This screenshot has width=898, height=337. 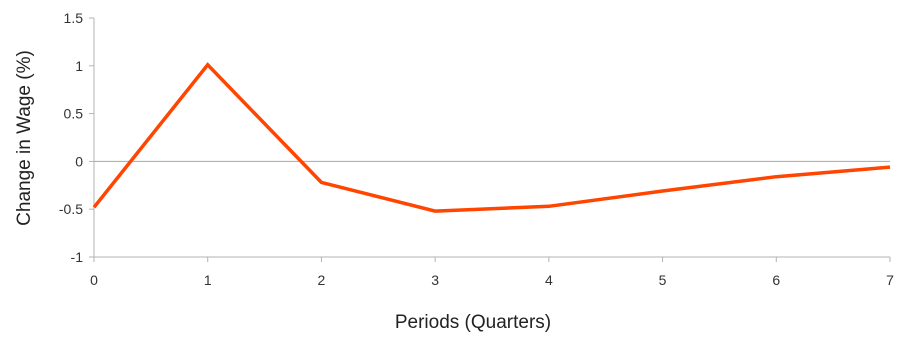 What do you see at coordinates (890, 280) in the screenshot?
I see `x-tick-label: 7` at bounding box center [890, 280].